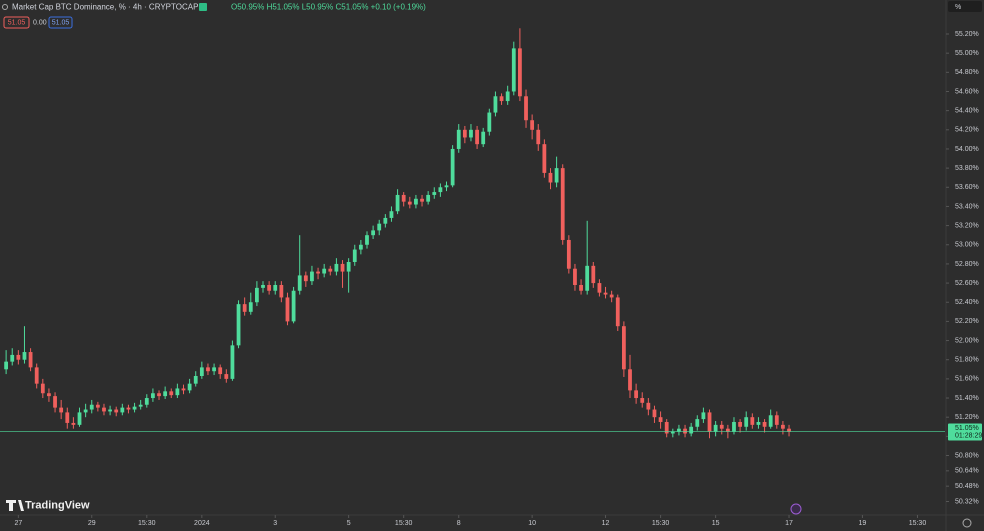  What do you see at coordinates (349, 523) in the screenshot?
I see `x-tick-label: 5` at bounding box center [349, 523].